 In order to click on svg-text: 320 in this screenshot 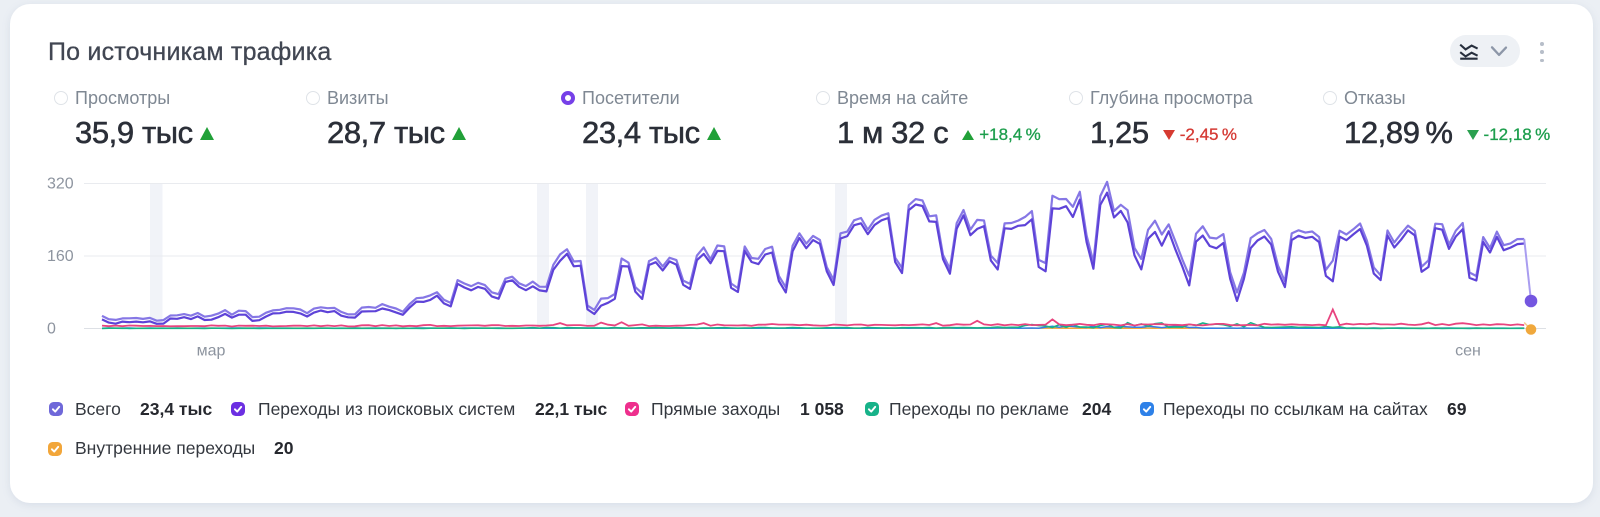, I will do `click(60, 184)`.